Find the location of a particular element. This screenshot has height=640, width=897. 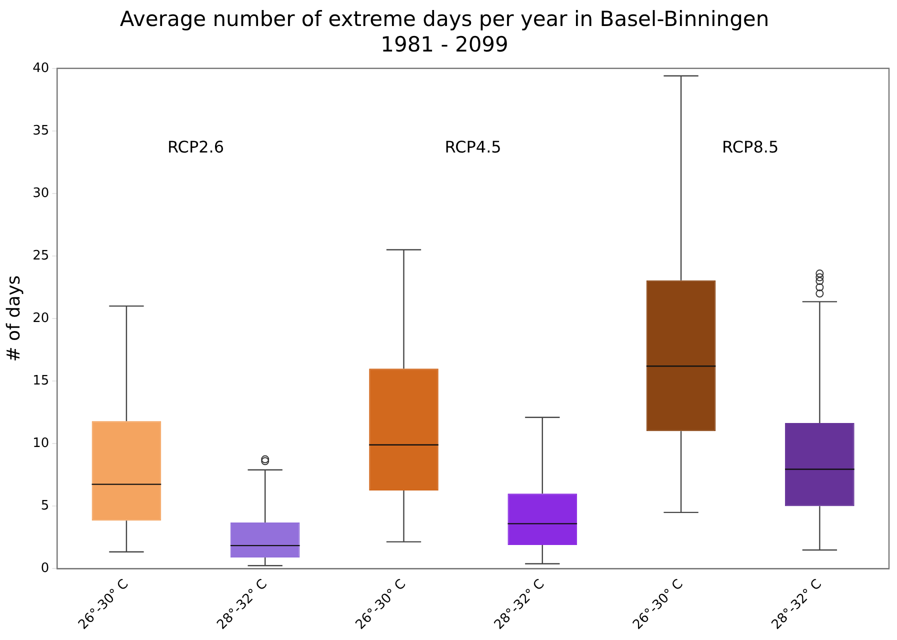

y-axis-title: # of days is located at coordinates (13, 318).